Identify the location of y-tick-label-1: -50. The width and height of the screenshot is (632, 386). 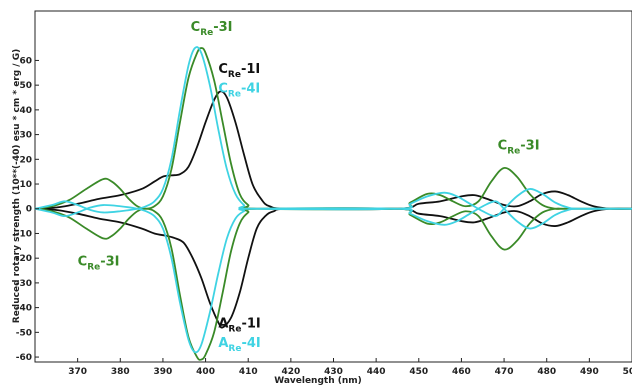
(24, 333).